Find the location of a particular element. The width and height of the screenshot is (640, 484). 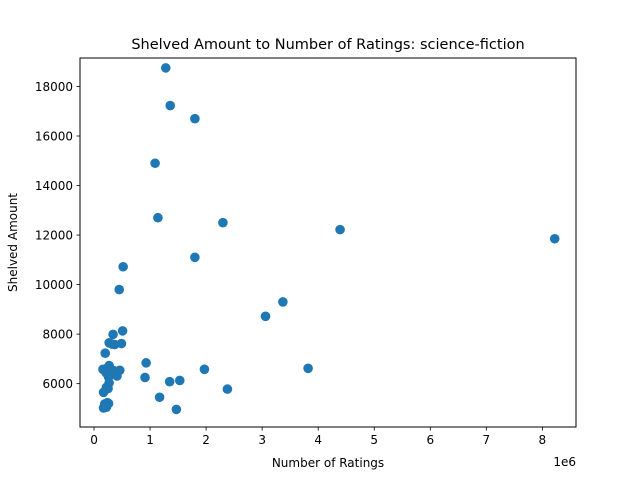

y-tick-label: 12000 is located at coordinates (54, 236).